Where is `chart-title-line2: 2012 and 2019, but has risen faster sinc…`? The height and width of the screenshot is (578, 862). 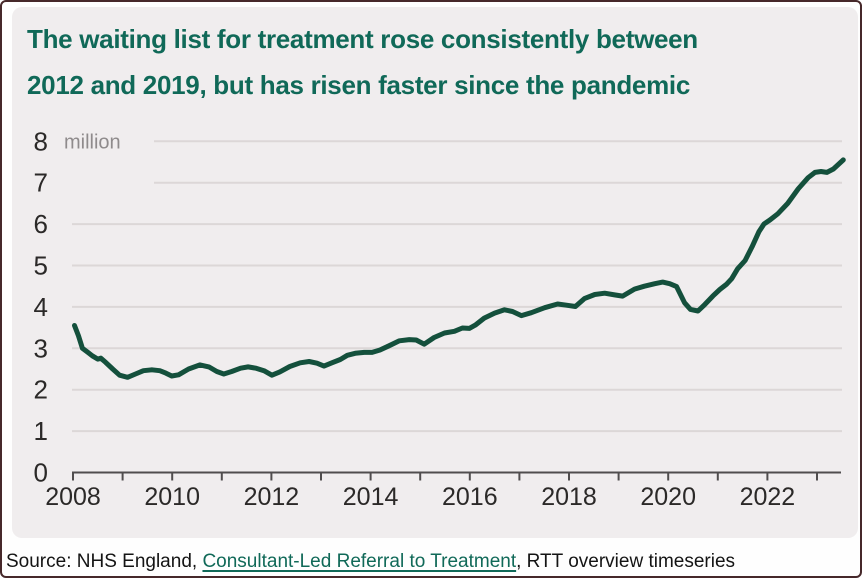 chart-title-line2: 2012 and 2019, but has risen faster sinc… is located at coordinates (358, 85).